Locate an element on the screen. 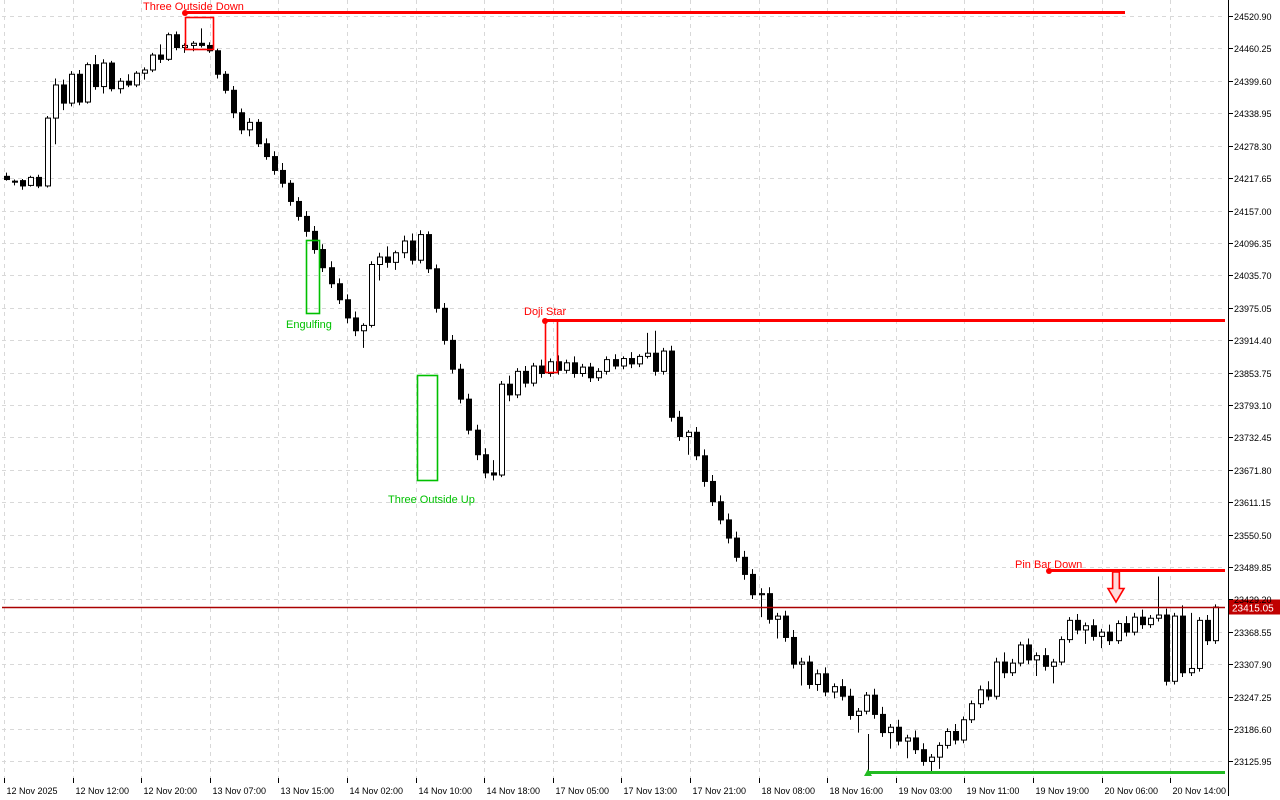 The width and height of the screenshot is (1280, 800). pattern-marker: Engulfing is located at coordinates (309, 285).